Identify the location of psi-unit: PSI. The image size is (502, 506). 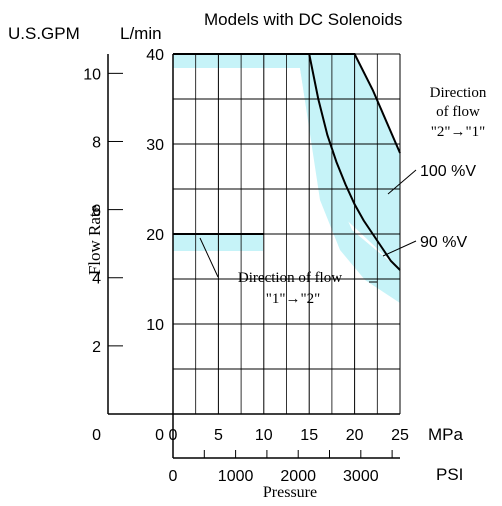
(449, 474).